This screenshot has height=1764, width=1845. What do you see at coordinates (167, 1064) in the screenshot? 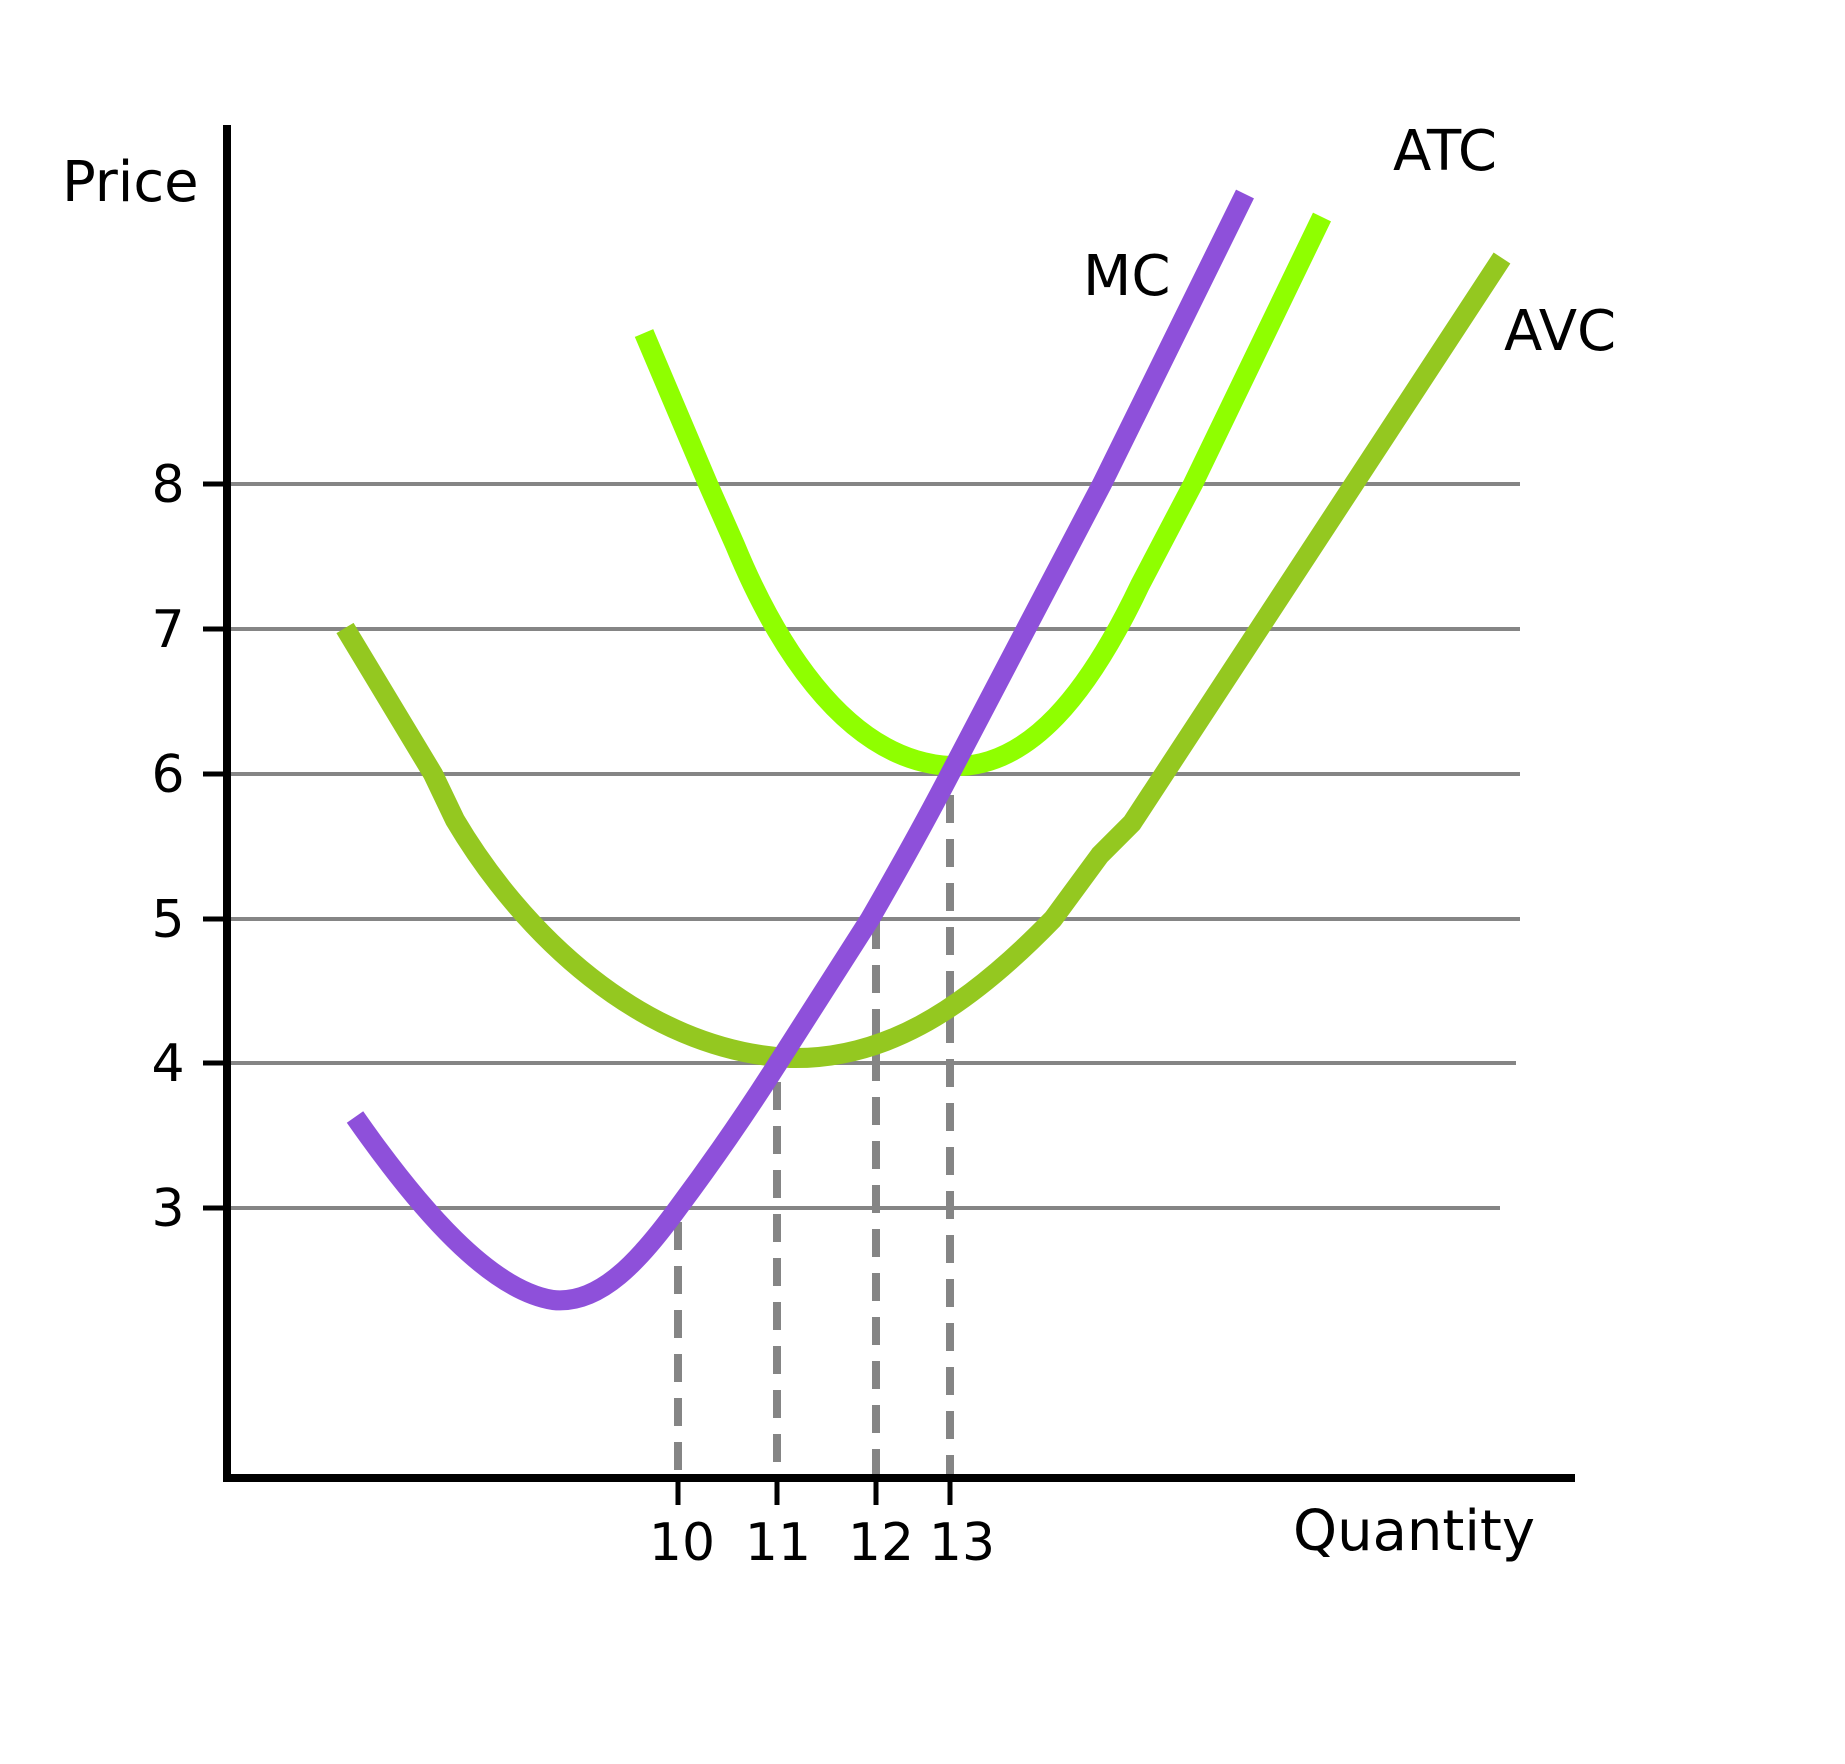
I see `y-tick-label-4: 4` at bounding box center [167, 1064].